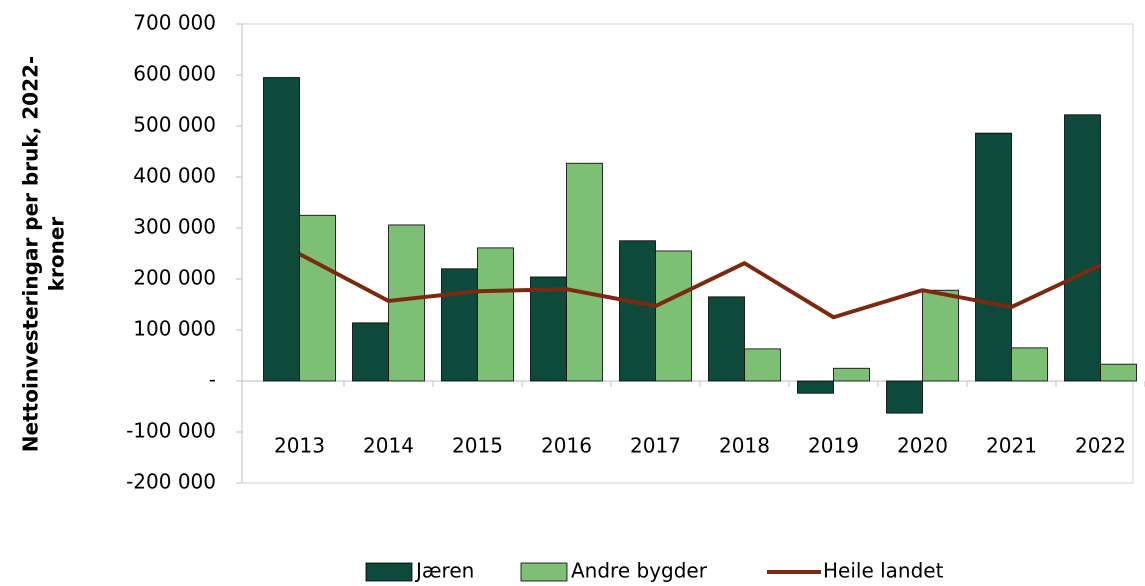 The height and width of the screenshot is (586, 1145). Describe the element at coordinates (1100, 446) in the screenshot. I see `x-tick-label: 2022` at that location.